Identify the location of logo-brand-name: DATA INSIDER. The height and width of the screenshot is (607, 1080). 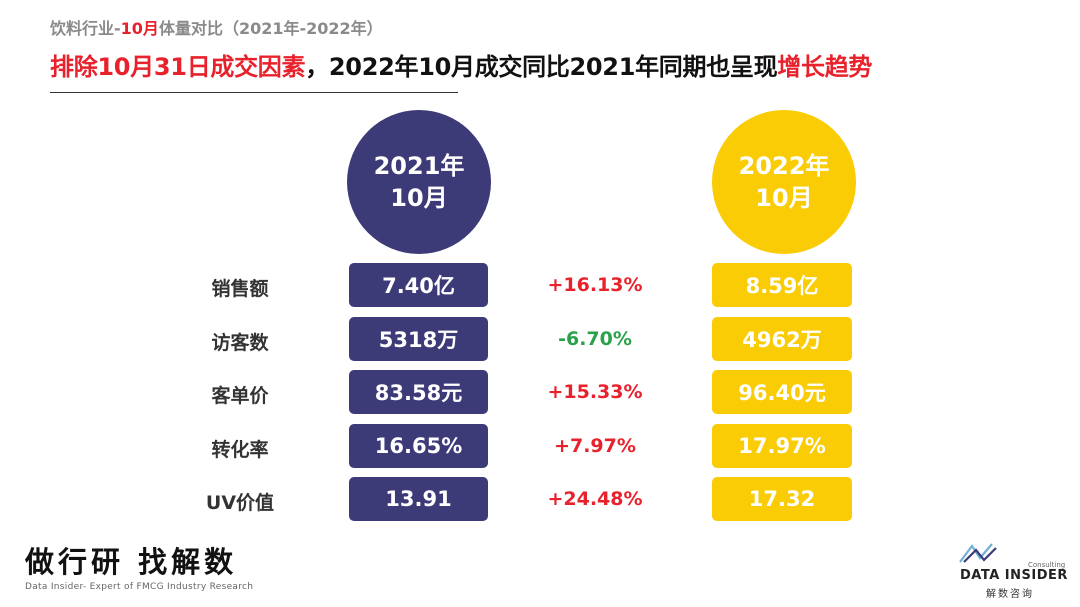
(1014, 575).